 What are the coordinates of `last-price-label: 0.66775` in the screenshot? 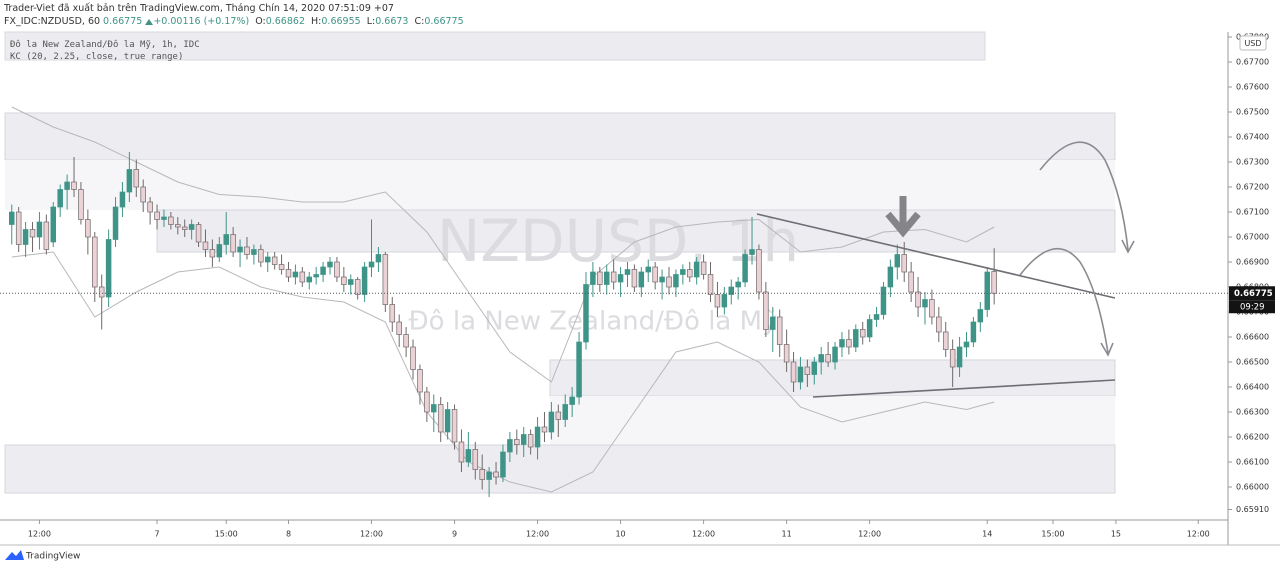 It's located at (1253, 294).